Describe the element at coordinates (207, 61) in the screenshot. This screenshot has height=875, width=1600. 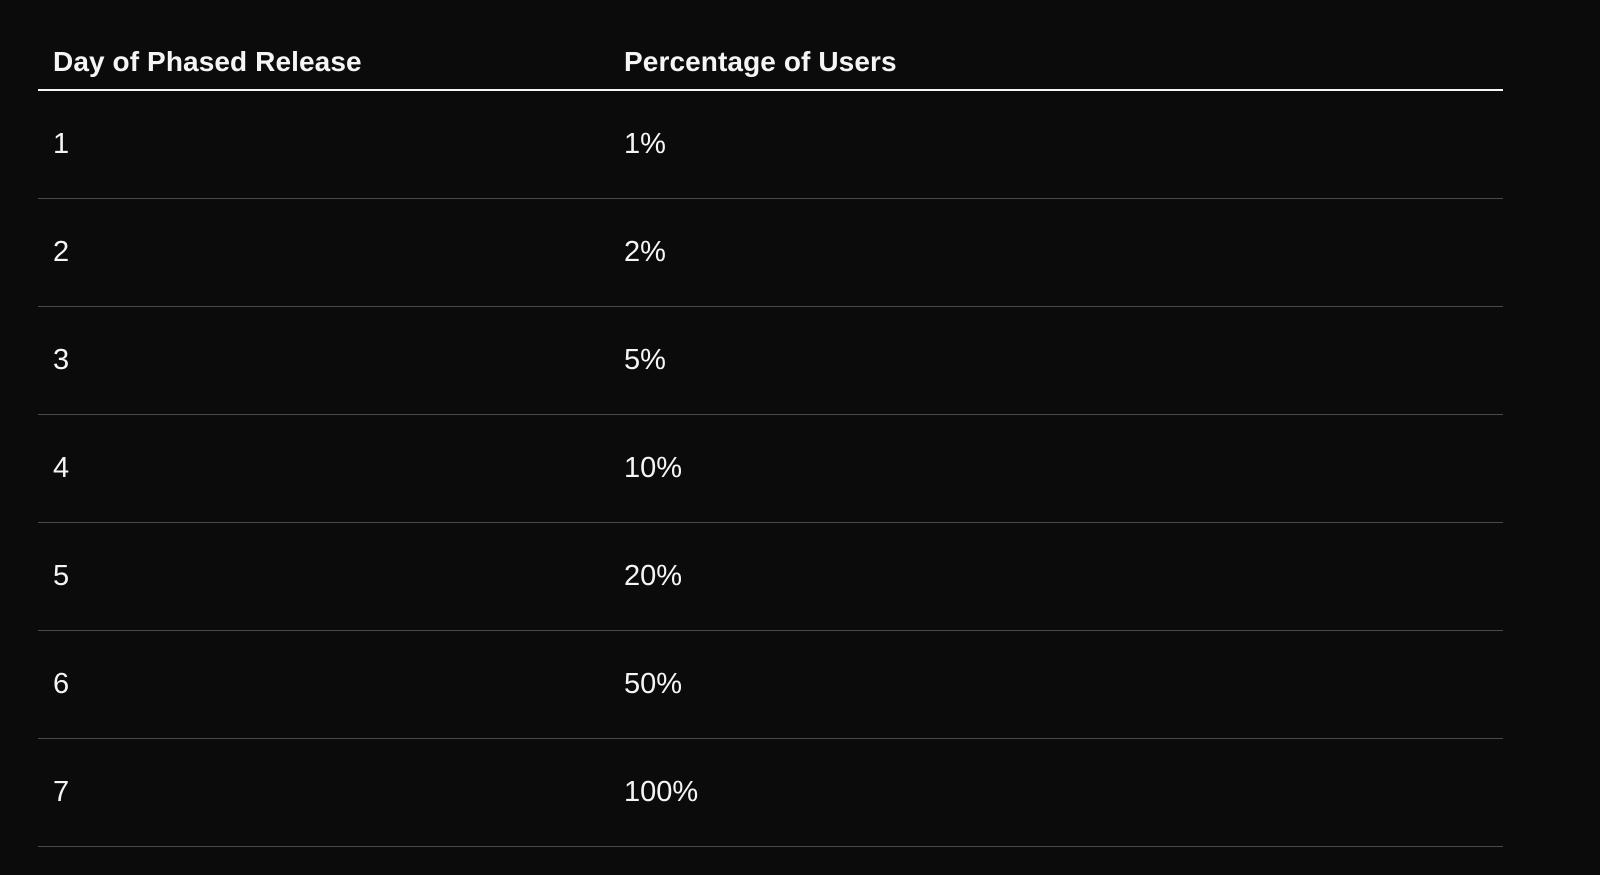
I see `header-day-of-phased-release: Day of Phased Release` at that location.